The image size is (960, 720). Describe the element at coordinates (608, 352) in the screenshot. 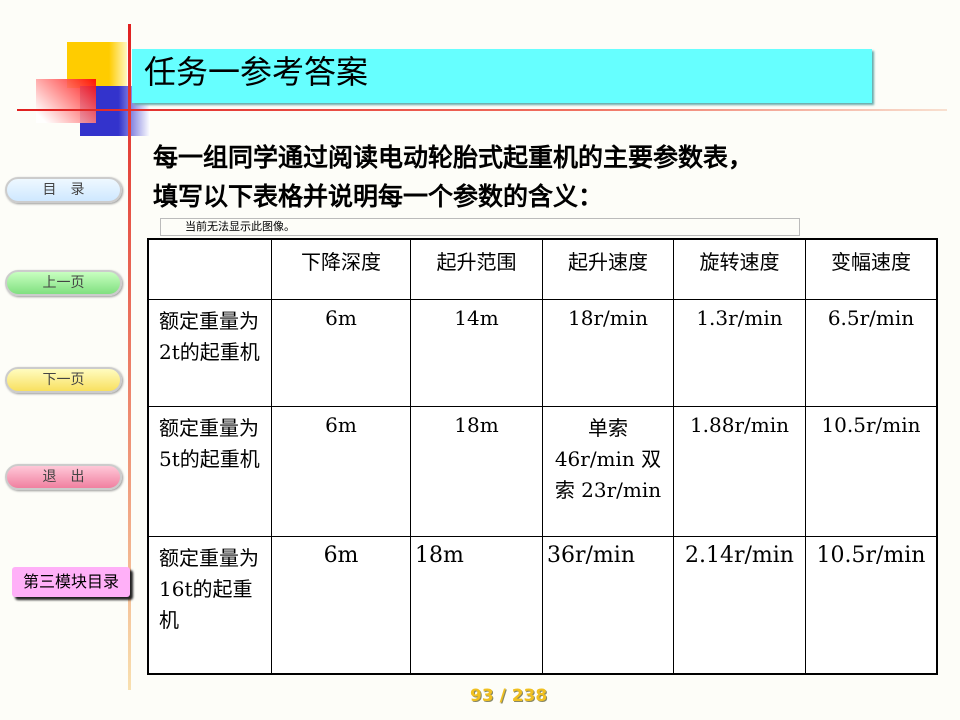

I see `table-cell: 18r/min` at that location.